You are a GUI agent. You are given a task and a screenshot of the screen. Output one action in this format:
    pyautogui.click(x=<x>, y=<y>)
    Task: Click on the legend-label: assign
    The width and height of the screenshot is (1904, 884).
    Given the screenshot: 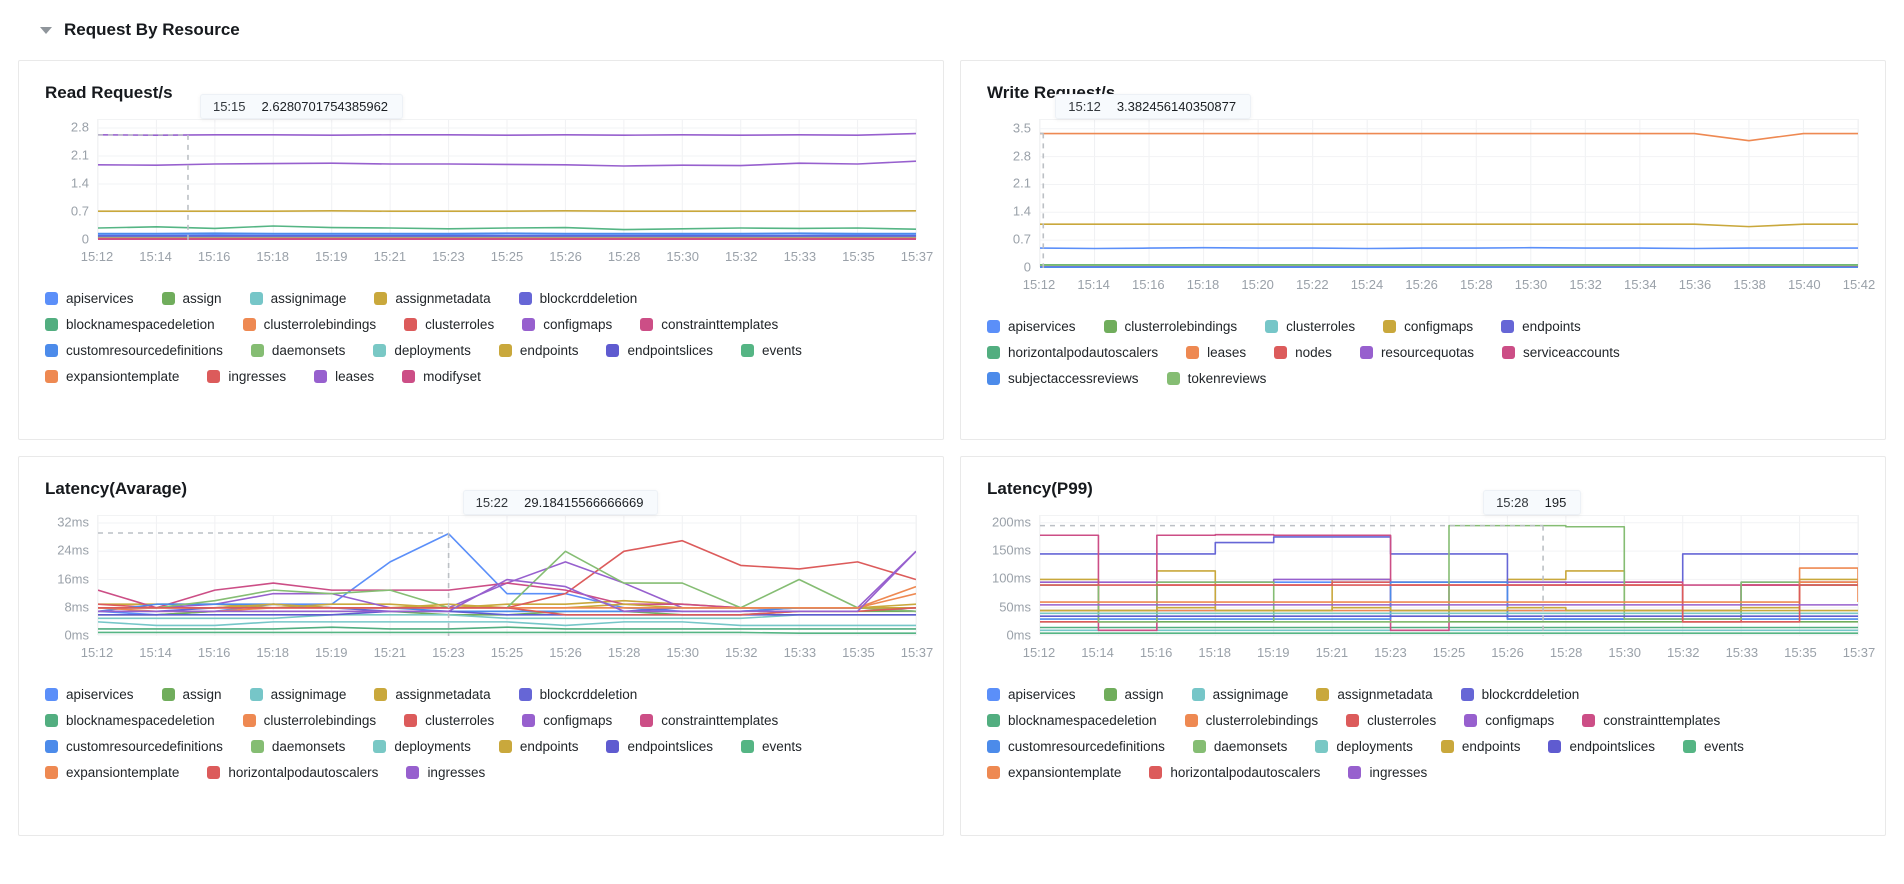 What is the action you would take?
    pyautogui.click(x=202, y=298)
    